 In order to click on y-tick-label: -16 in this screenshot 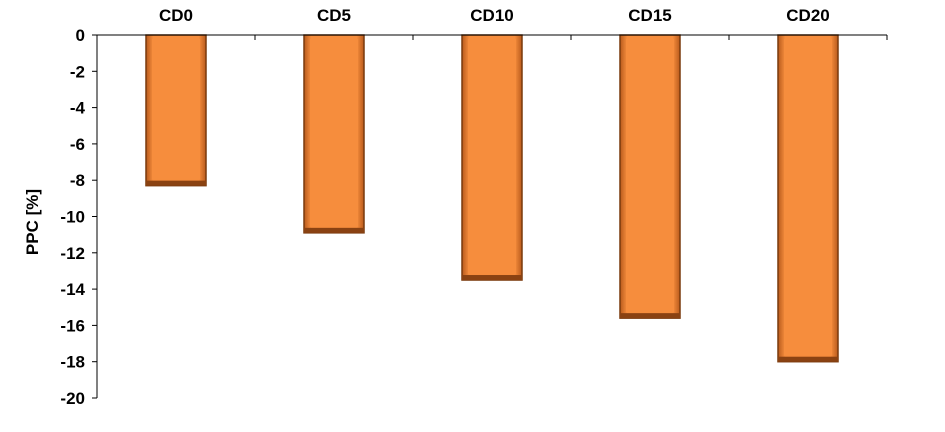, I will do `click(72, 325)`.